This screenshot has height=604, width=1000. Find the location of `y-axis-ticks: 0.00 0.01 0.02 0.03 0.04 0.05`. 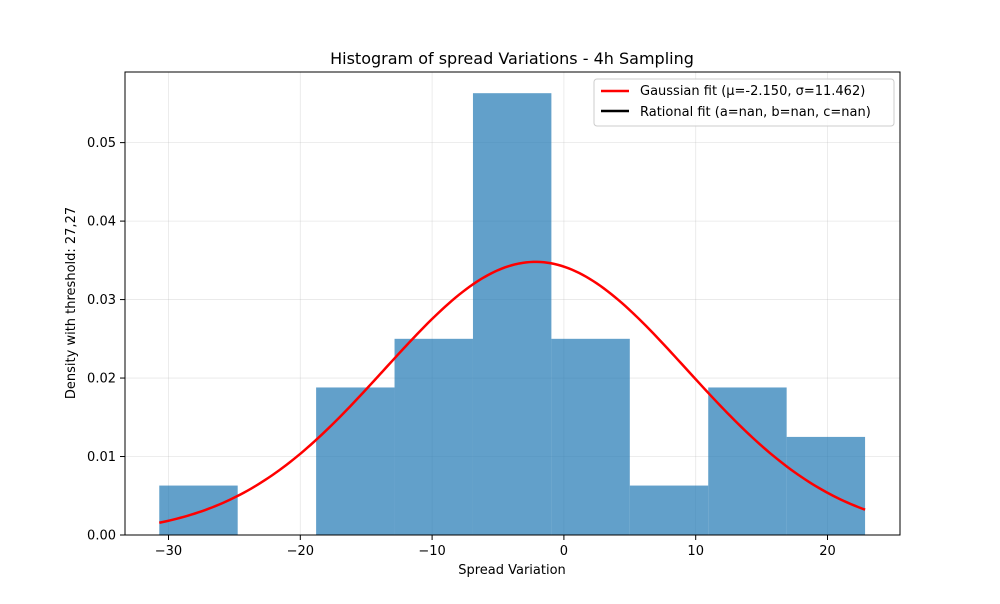

y-axis-ticks: 0.00 0.01 0.02 0.03 0.04 0.05 is located at coordinates (106, 340).